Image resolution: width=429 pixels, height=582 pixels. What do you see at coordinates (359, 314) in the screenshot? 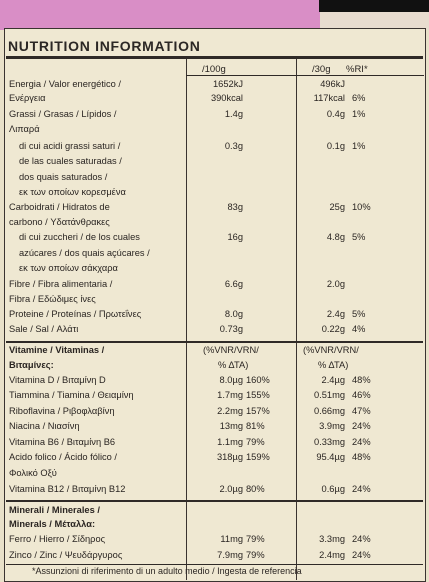
I see `ri-percent: 5%` at bounding box center [359, 314].